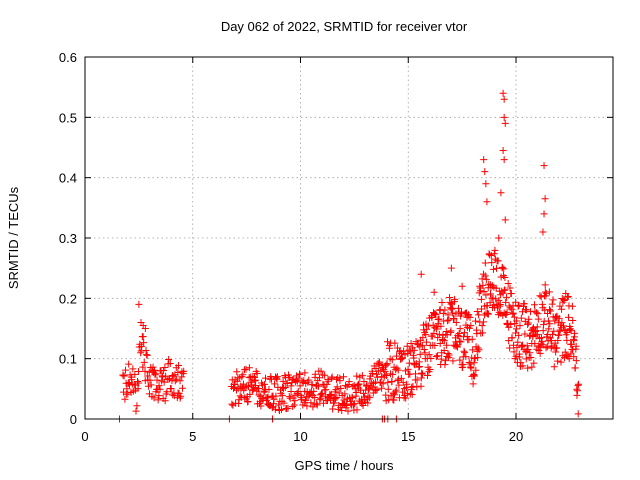 This screenshot has width=640, height=480. I want to click on y-tick-label: 0.3, so click(68, 238).